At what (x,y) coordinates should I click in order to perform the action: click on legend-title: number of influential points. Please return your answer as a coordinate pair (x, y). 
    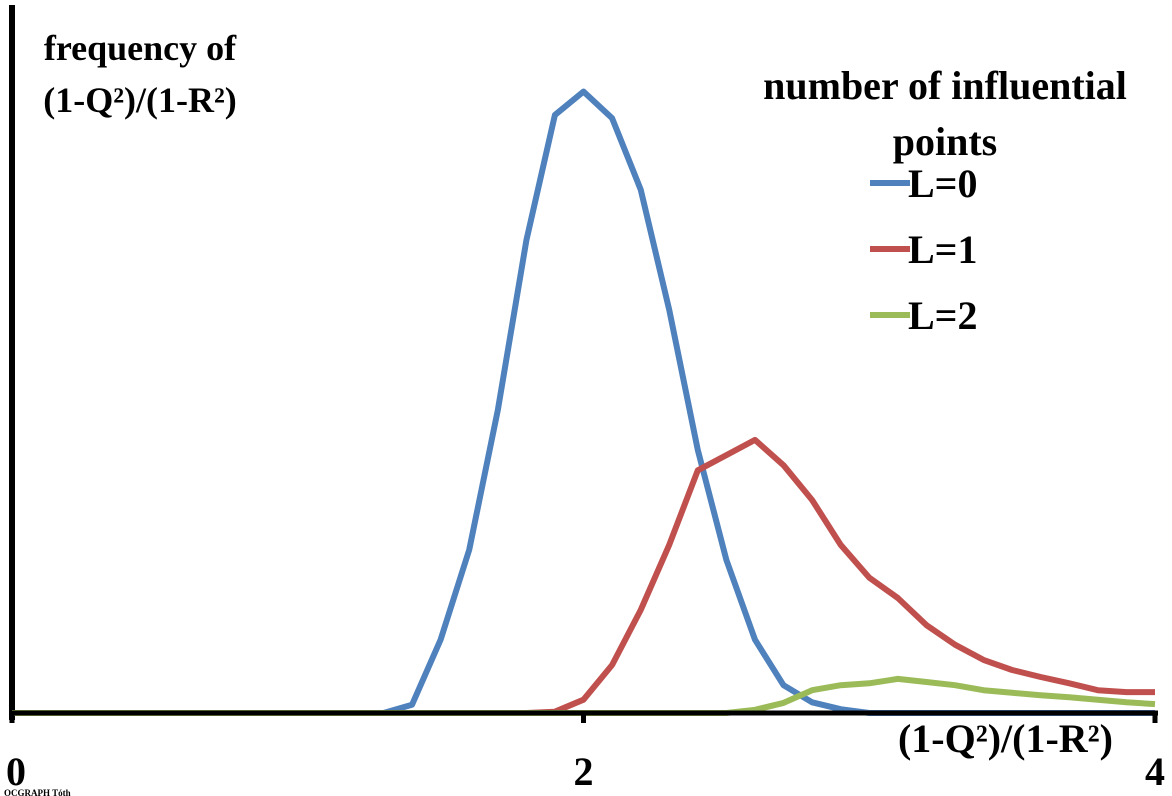
    Looking at the image, I should click on (945, 113).